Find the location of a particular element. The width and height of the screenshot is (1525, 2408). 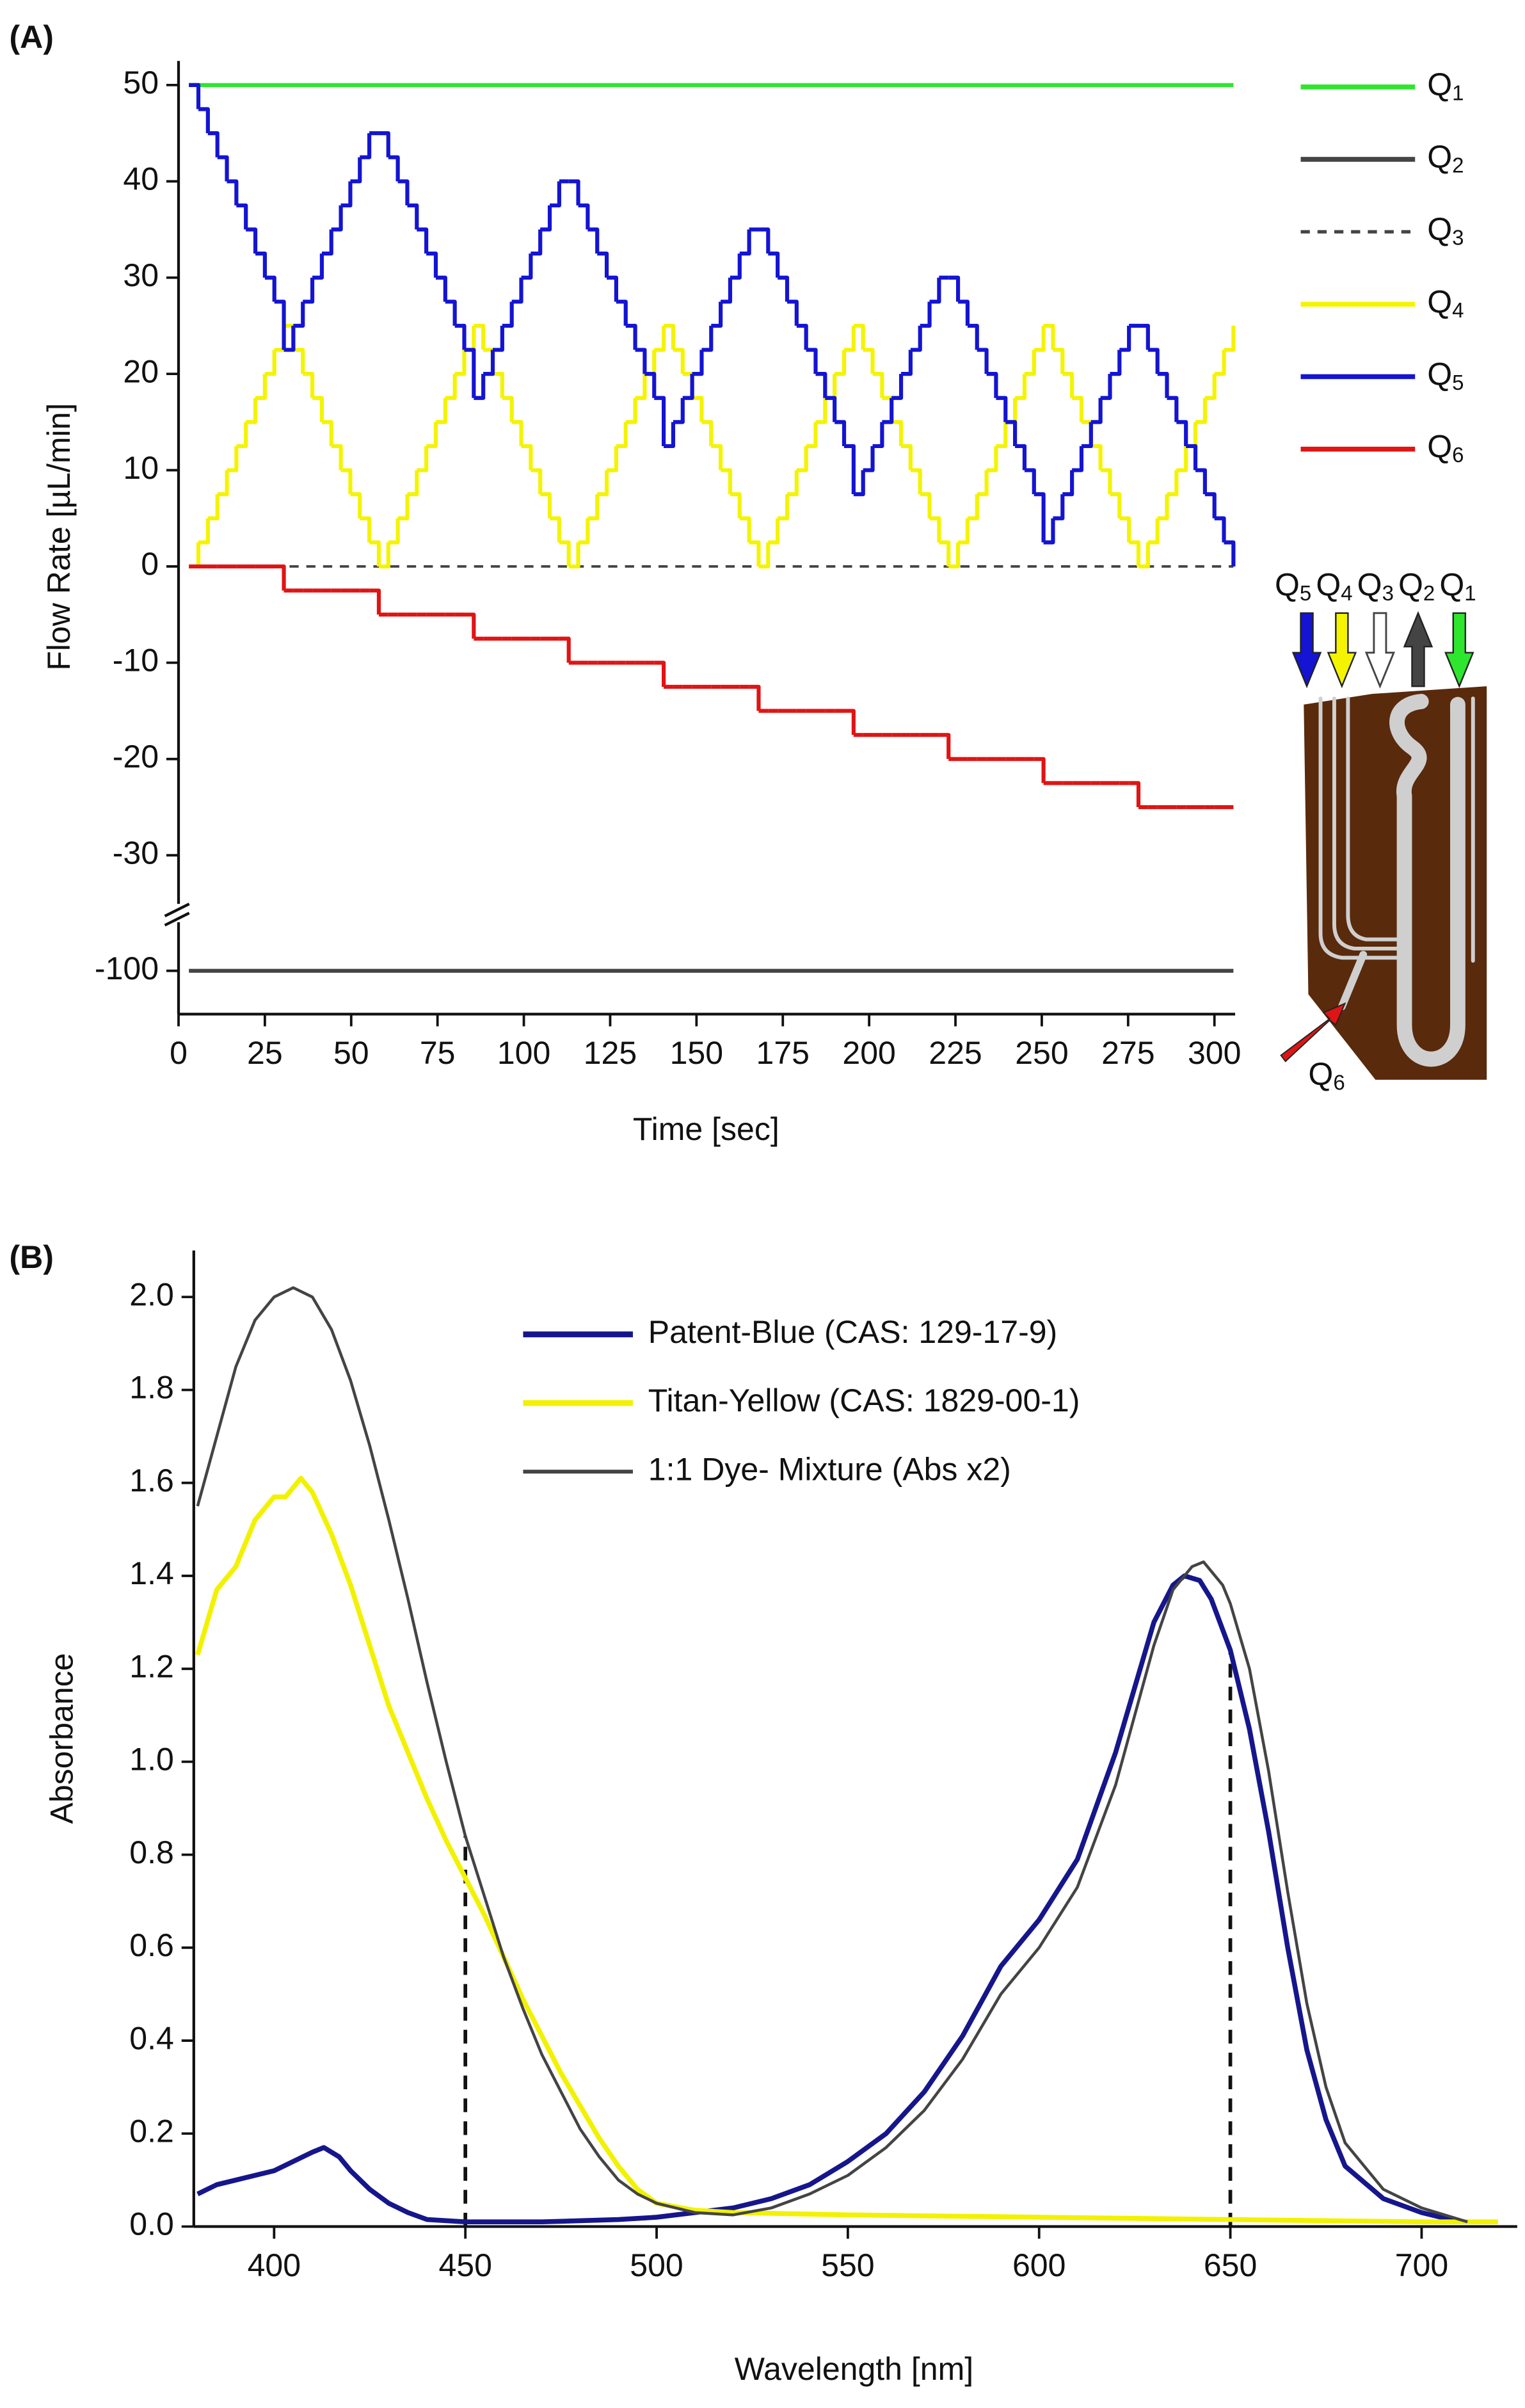

y-tick-label: 2.0 is located at coordinates (151, 1294).